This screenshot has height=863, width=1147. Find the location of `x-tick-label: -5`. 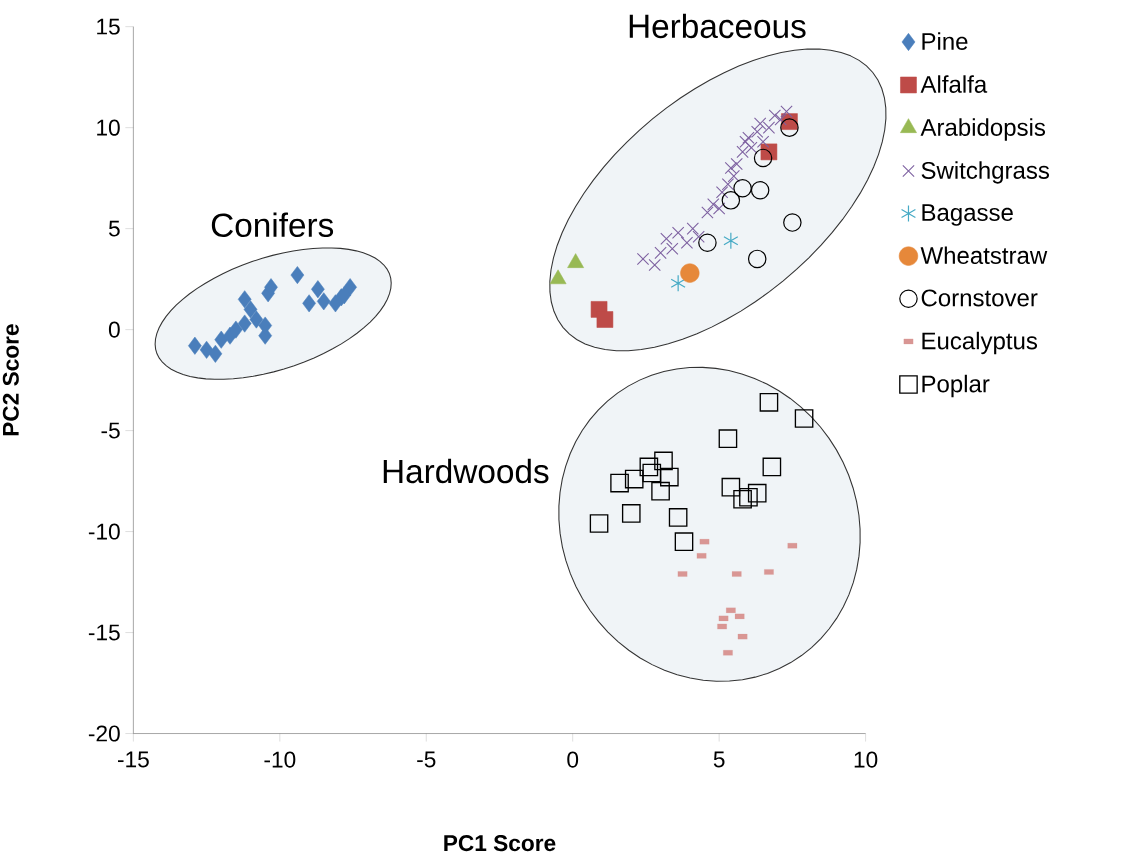

x-tick-label: -5 is located at coordinates (426, 759).